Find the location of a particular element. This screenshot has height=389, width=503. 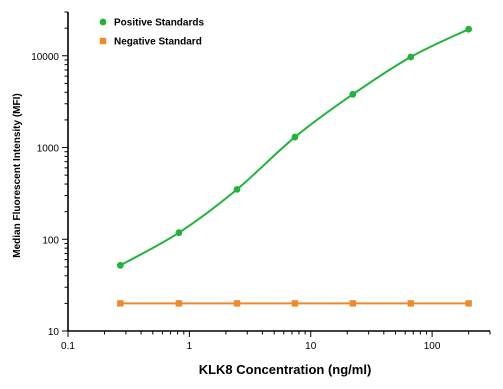

x-tick-label: 10 is located at coordinates (311, 346).